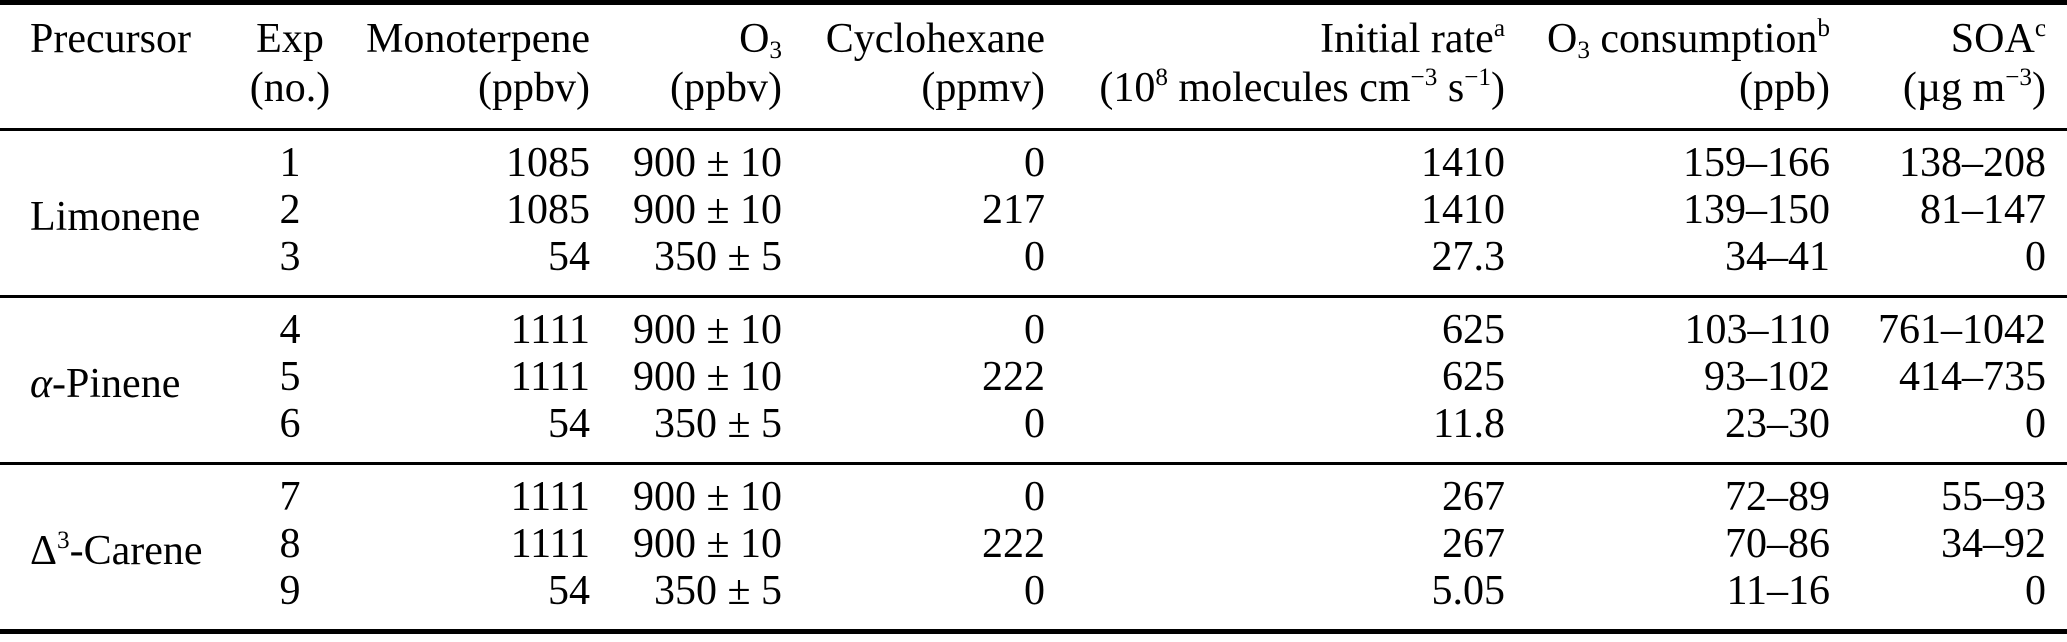  I want to click on initial-rate-cell: 27.3, so click(1468, 257).